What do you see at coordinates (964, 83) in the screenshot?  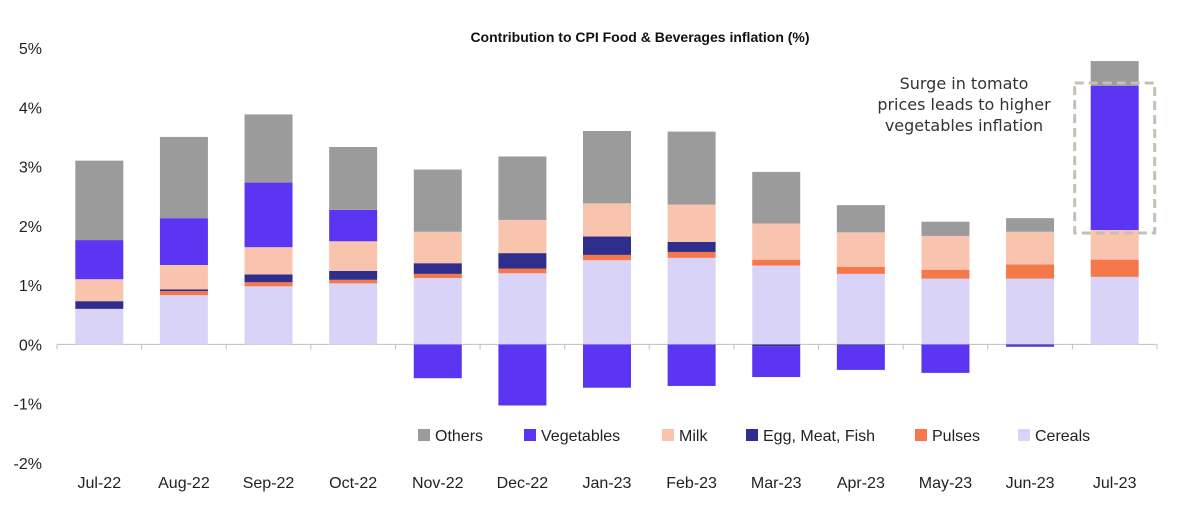 I see `annotation-text-line: Surge in tomato` at bounding box center [964, 83].